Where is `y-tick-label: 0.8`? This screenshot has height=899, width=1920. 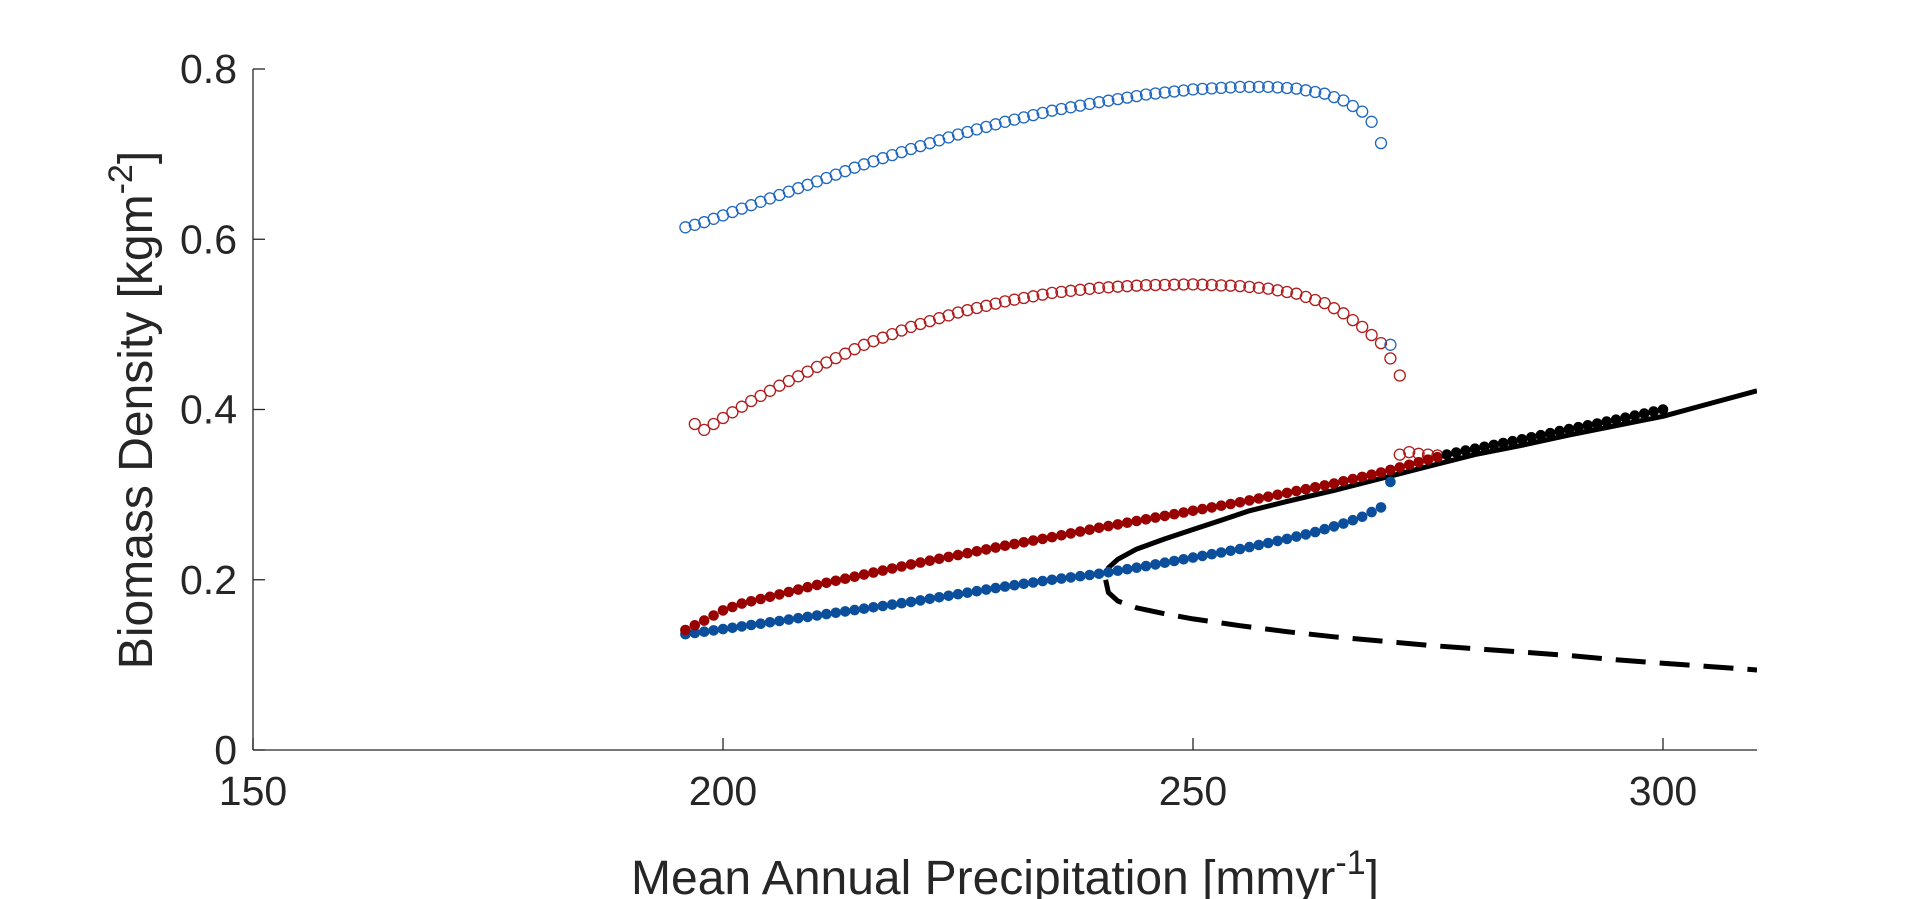 y-tick-label: 0.8 is located at coordinates (208, 69).